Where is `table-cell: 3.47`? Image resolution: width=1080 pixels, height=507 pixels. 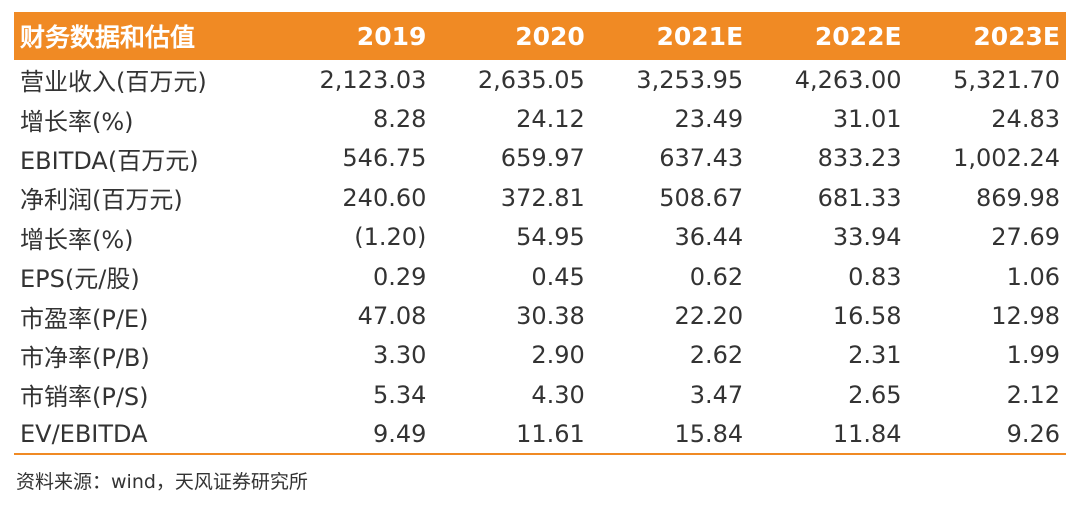
table-cell: 3.47 is located at coordinates (716, 394).